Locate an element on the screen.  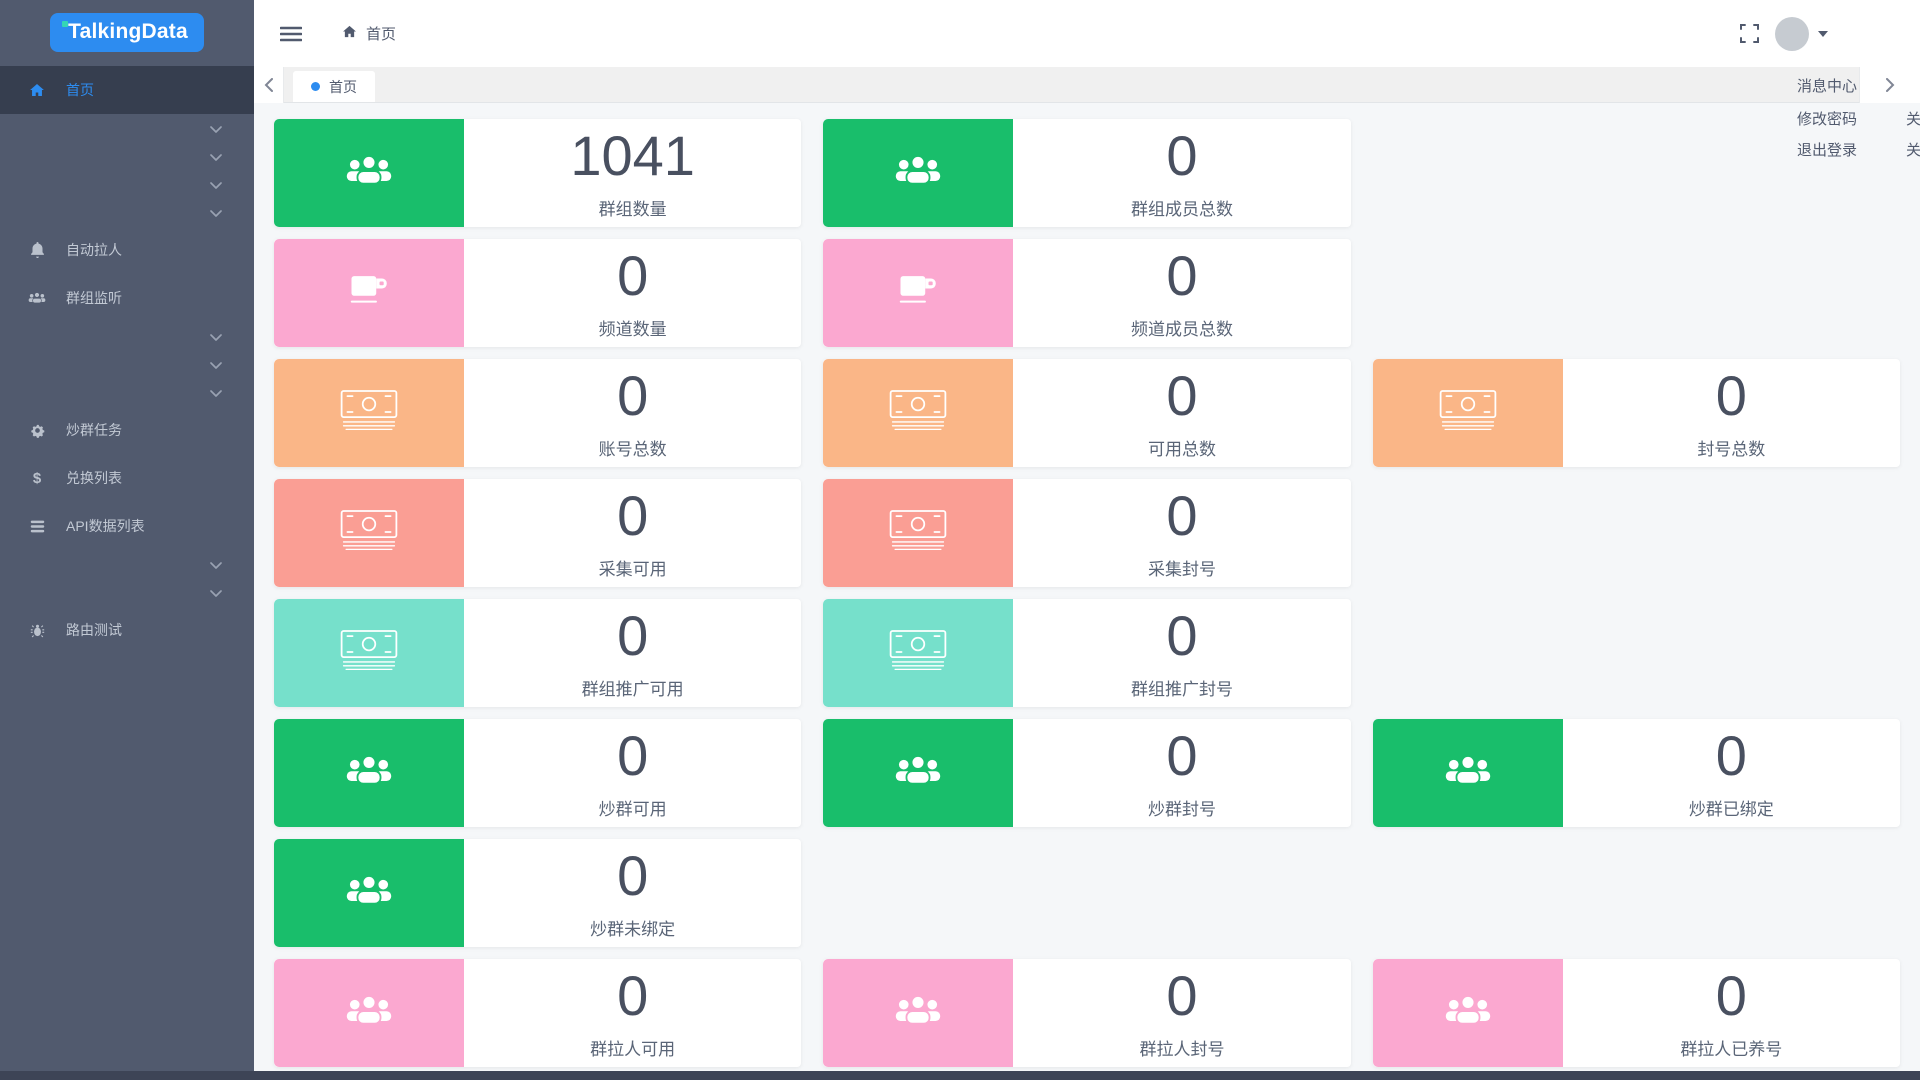
stat-card-body: 0 可用总数 is located at coordinates (1181, 413).